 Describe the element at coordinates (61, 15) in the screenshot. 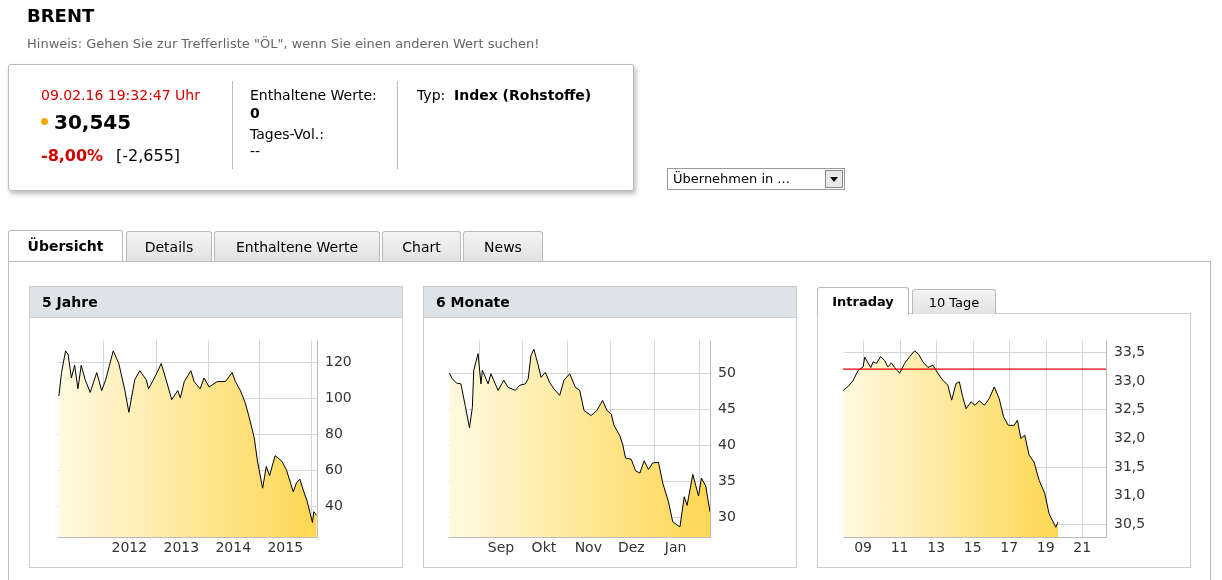

I see `text: BRENT` at that location.